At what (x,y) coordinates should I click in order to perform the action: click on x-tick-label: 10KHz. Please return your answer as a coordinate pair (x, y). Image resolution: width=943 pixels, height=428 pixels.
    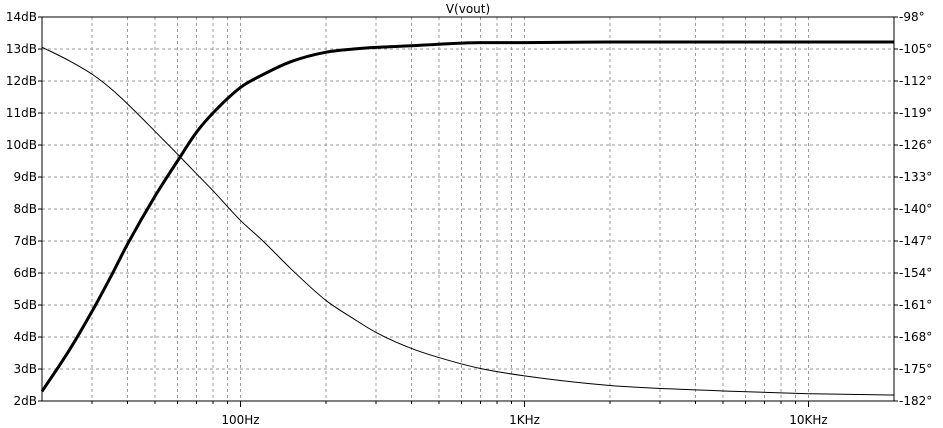
    Looking at the image, I should click on (808, 420).